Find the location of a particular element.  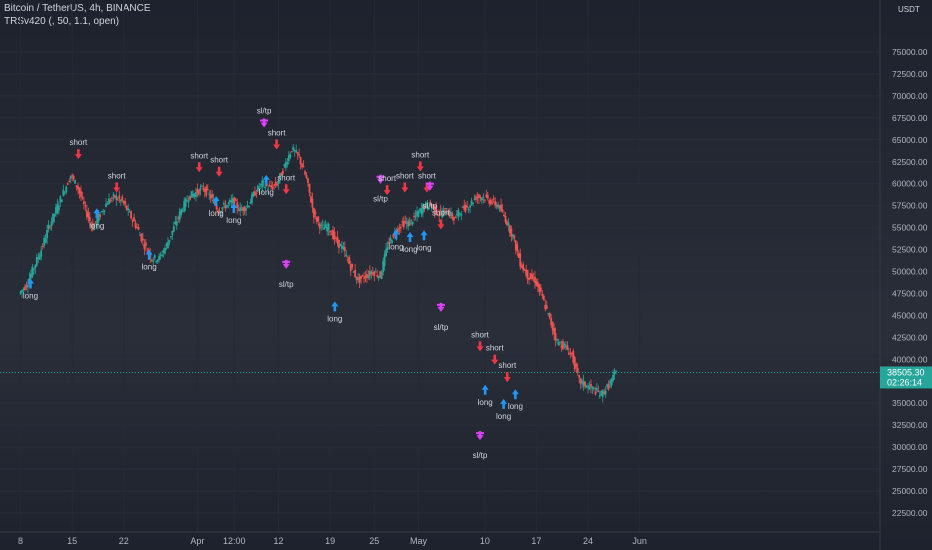

time-tick-label: 24 is located at coordinates (588, 541).